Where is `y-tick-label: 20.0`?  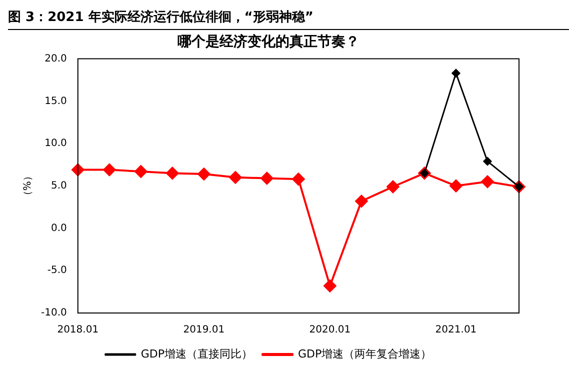 y-tick-label: 20.0 is located at coordinates (55, 58).